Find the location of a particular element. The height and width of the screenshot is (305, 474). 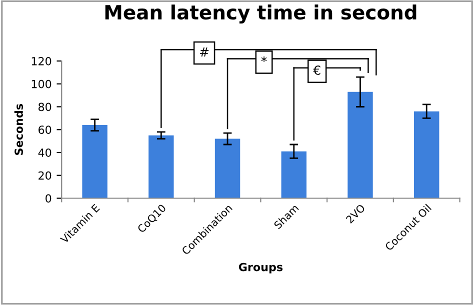

annotation: * is located at coordinates (264, 59).